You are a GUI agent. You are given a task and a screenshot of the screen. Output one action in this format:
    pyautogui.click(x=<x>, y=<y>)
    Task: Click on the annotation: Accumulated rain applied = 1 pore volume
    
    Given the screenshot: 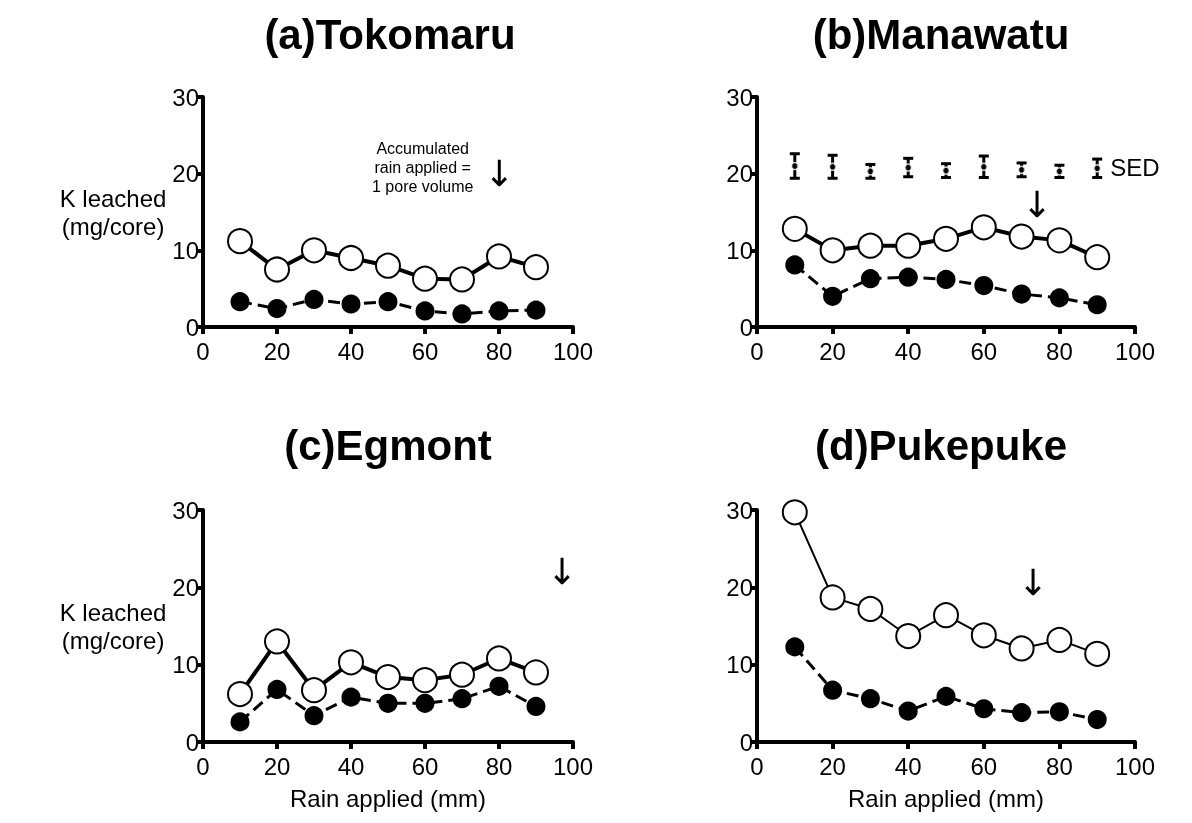 What is the action you would take?
    pyautogui.click(x=422, y=167)
    